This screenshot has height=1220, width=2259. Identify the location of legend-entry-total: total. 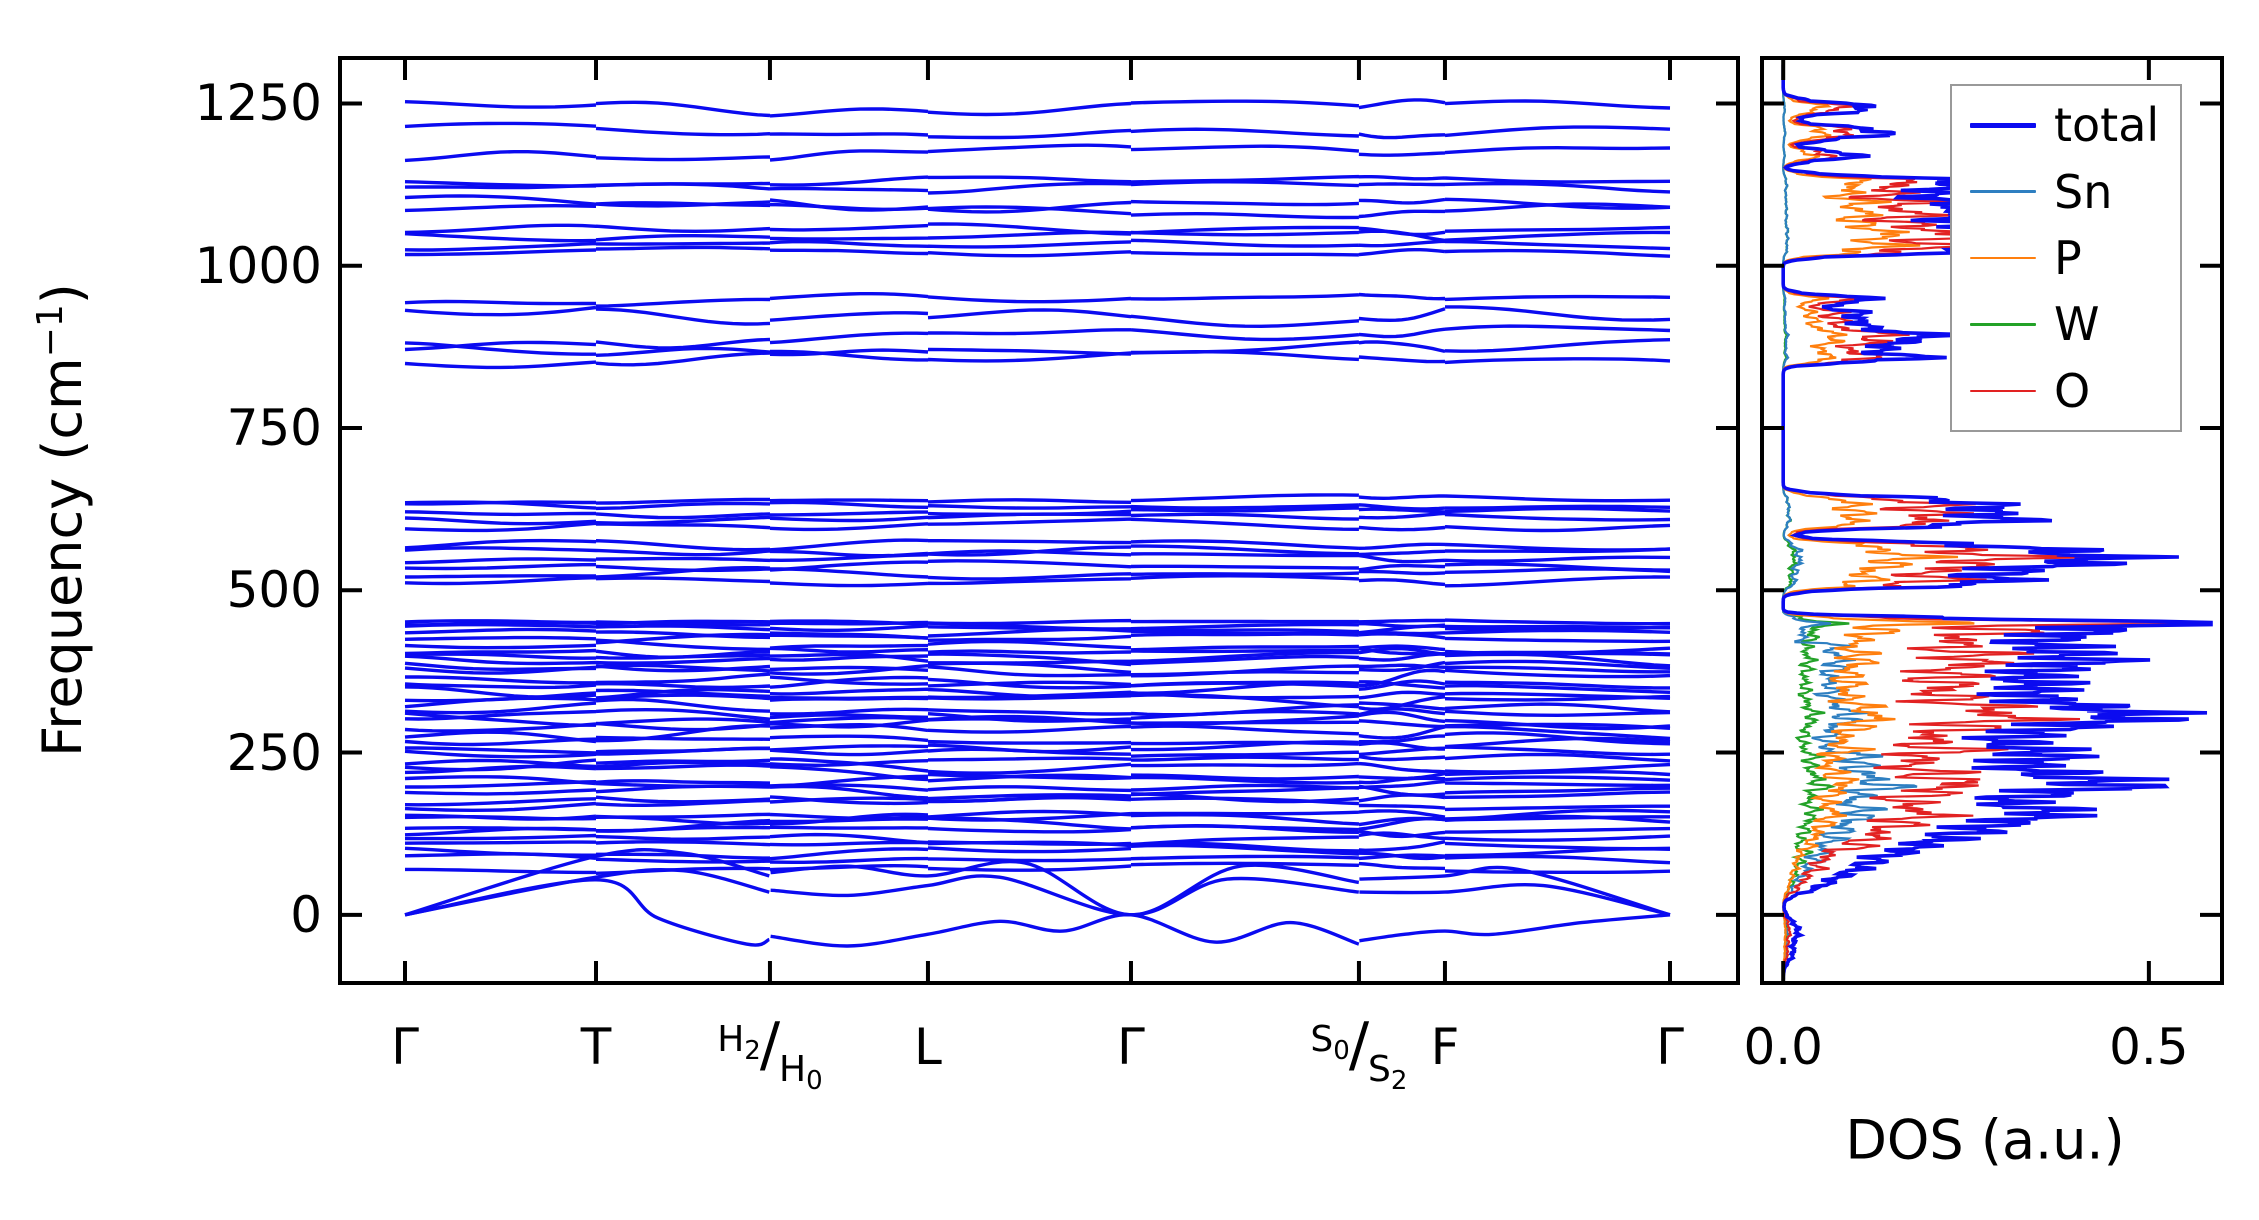
(2066, 125).